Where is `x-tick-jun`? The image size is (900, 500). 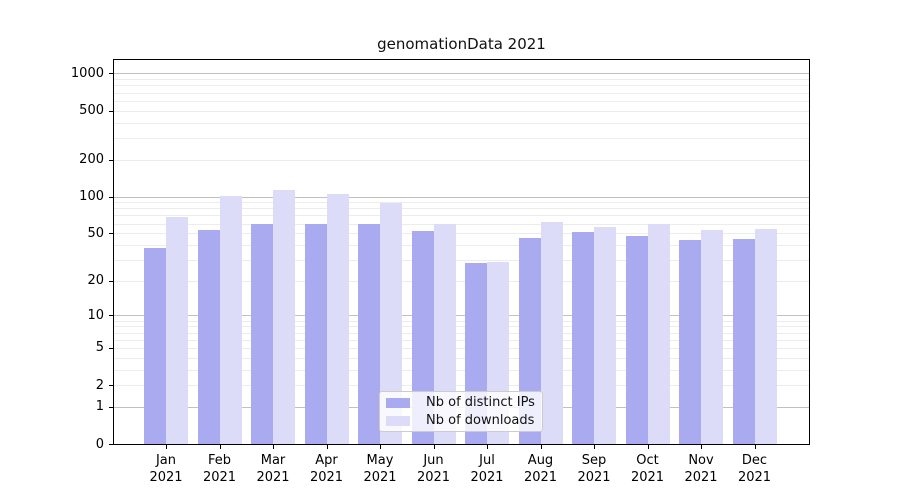 x-tick-jun is located at coordinates (434, 446).